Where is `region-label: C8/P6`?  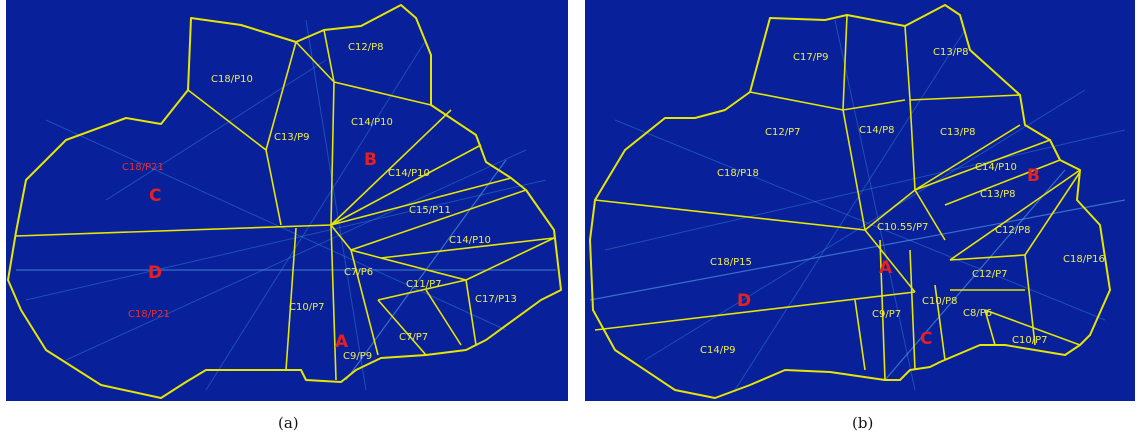
region-label: C8/P6 is located at coordinates (977, 313).